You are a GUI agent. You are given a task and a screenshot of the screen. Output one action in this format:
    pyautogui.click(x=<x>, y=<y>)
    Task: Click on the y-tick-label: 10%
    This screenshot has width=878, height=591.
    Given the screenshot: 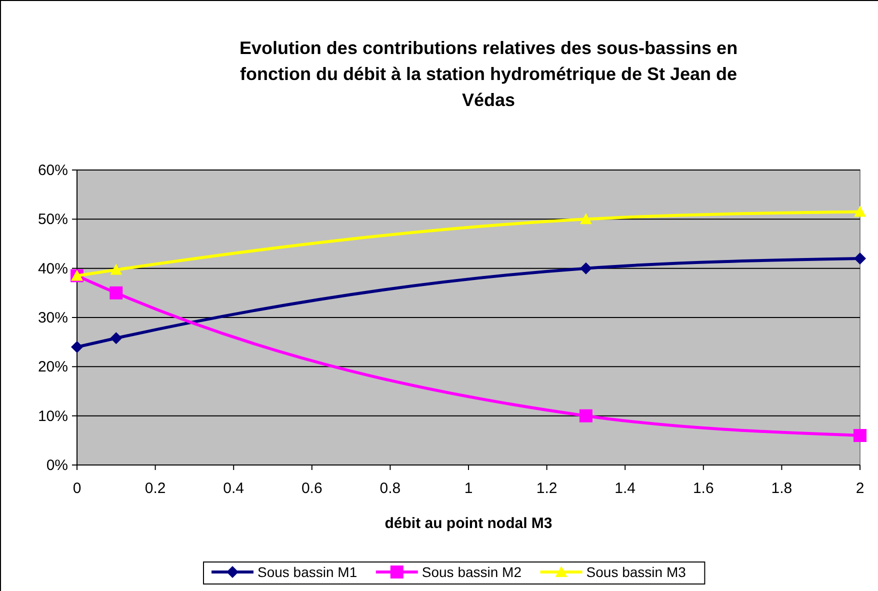 What is the action you would take?
    pyautogui.click(x=53, y=416)
    